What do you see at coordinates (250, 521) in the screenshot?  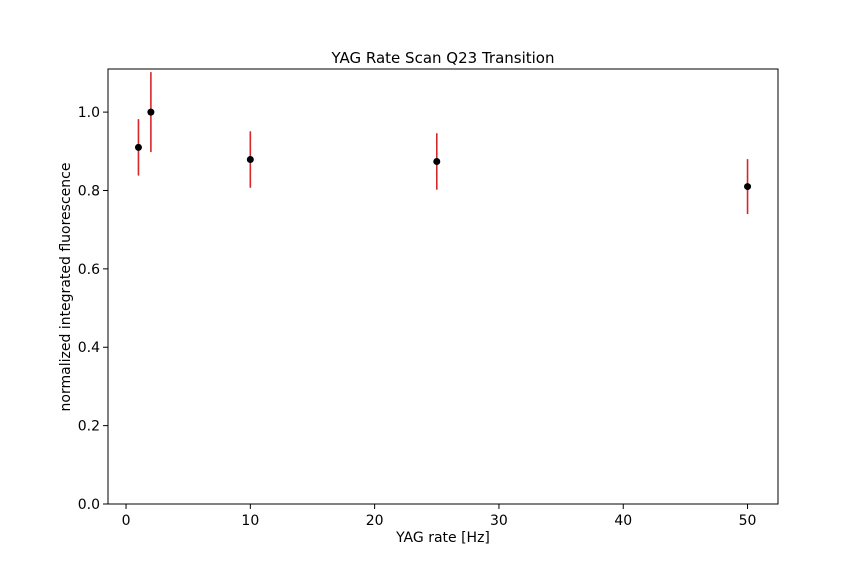 I see `x-tick-label: 10` at bounding box center [250, 521].